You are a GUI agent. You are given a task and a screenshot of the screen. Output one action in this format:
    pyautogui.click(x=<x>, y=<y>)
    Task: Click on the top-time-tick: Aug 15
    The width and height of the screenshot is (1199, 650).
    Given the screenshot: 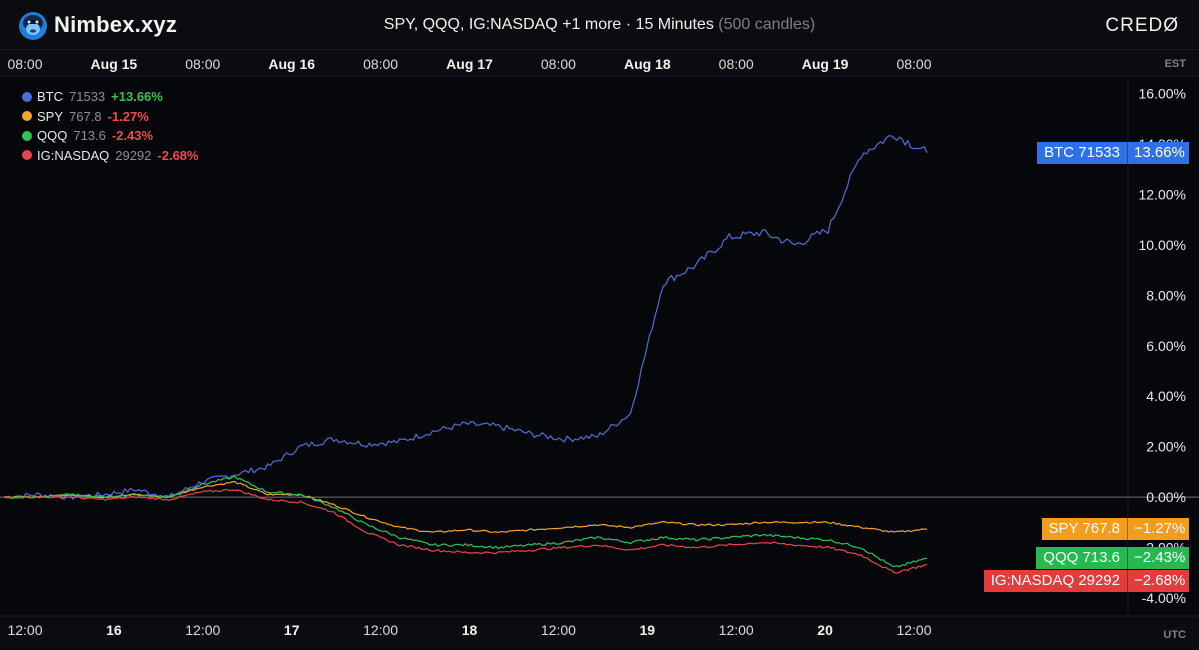 What is the action you would take?
    pyautogui.click(x=114, y=64)
    